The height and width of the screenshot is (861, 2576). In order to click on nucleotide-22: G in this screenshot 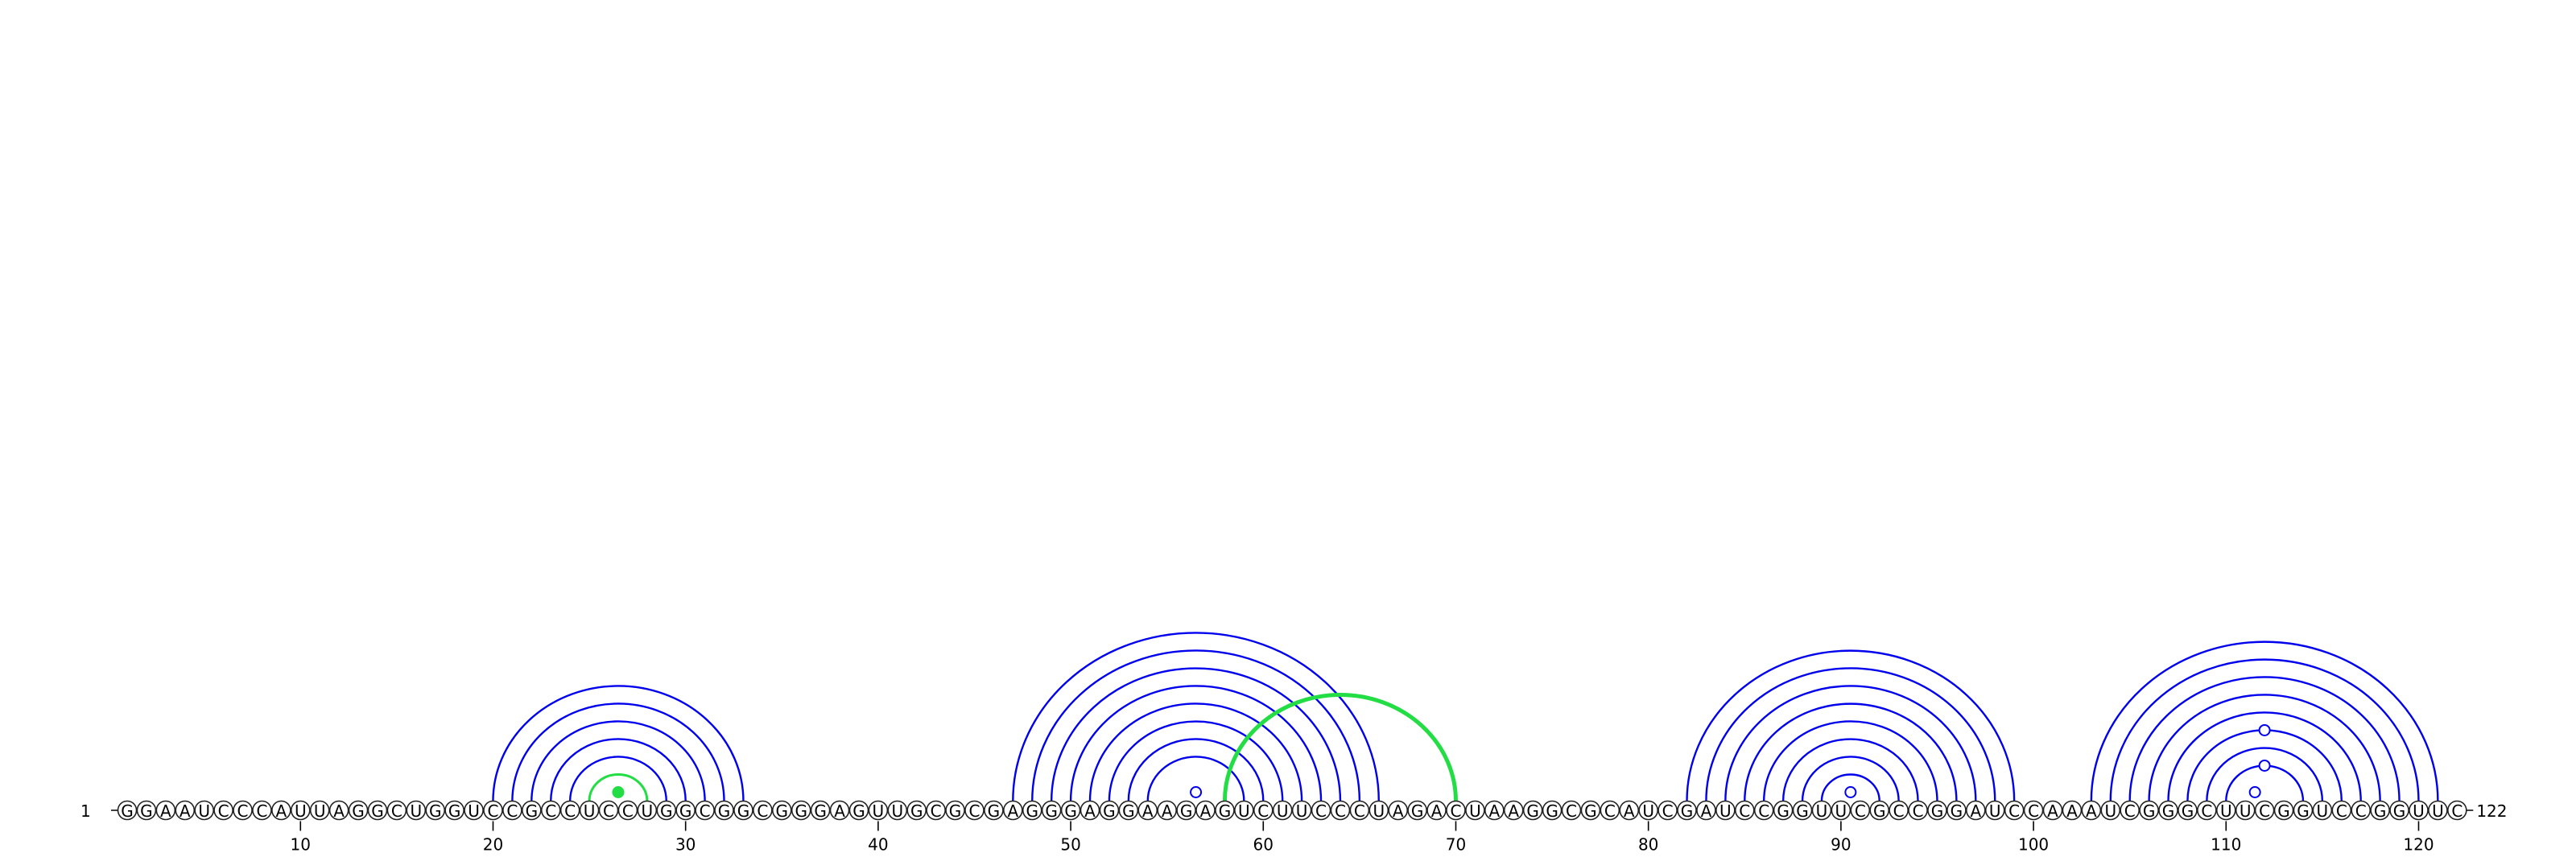, I will do `click(532, 810)`.